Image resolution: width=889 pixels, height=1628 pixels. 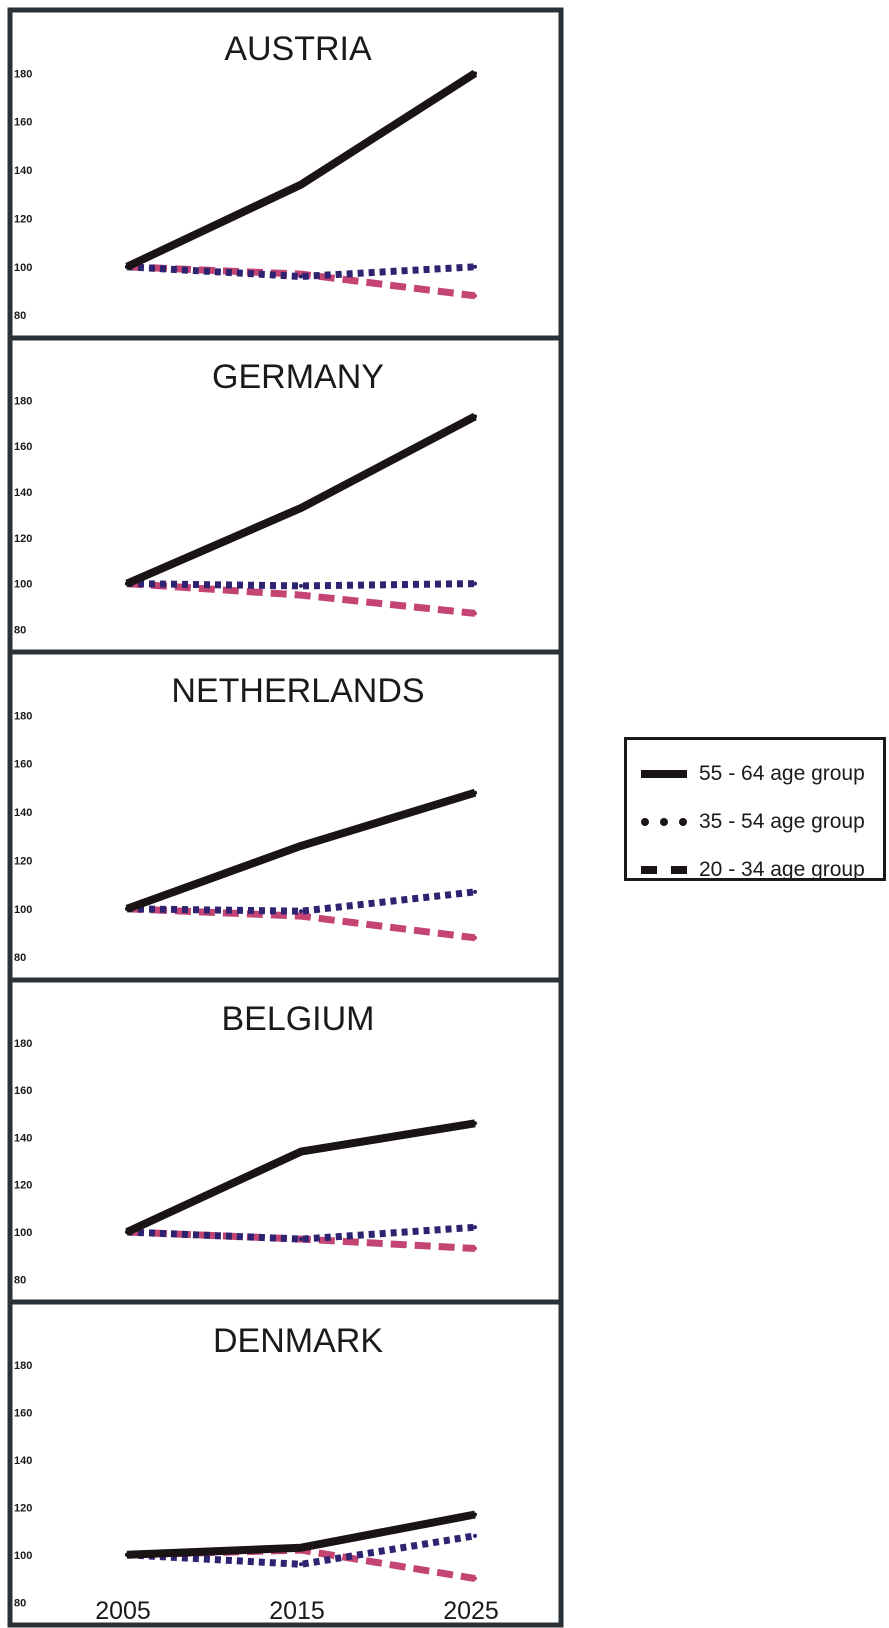 I want to click on panel-germany: GERMANY 80 100 120 140 160 180, so click(x=285, y=495).